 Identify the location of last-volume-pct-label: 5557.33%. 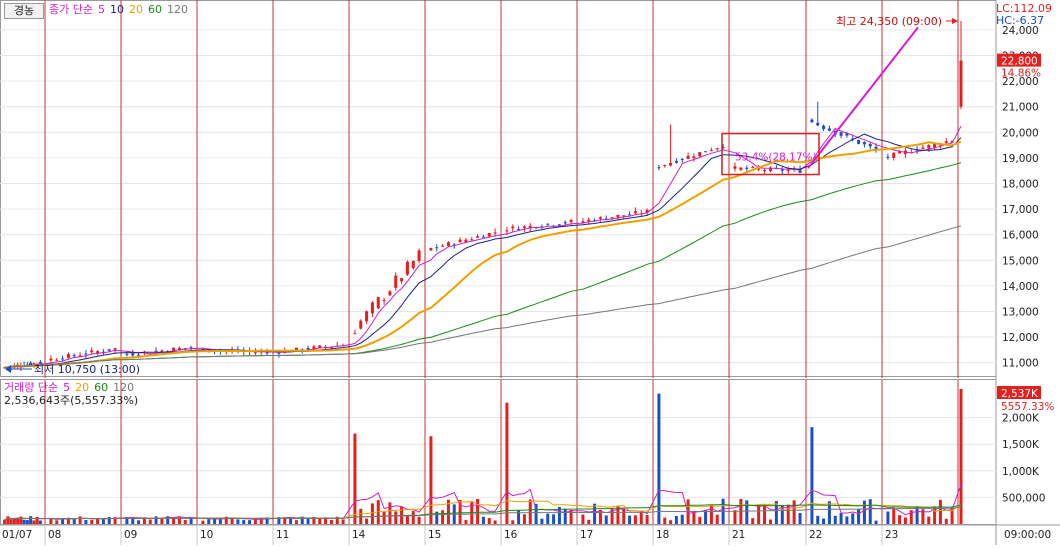
(1027, 407).